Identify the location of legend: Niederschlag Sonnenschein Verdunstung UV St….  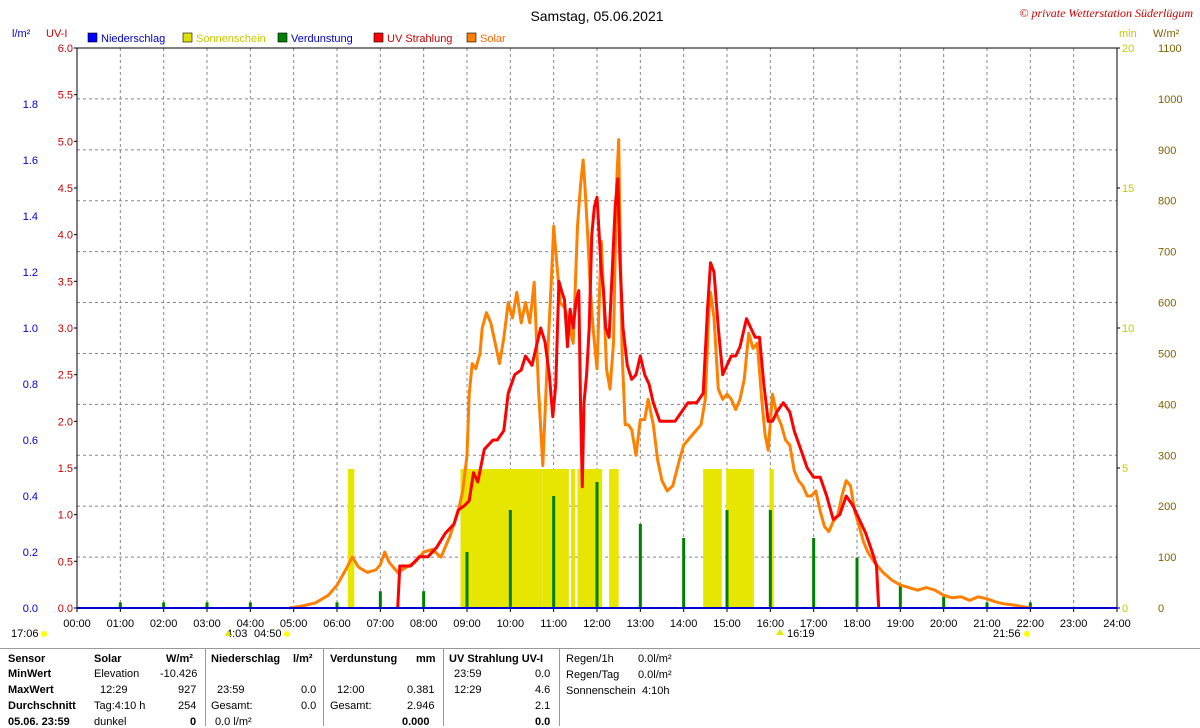
(296, 38).